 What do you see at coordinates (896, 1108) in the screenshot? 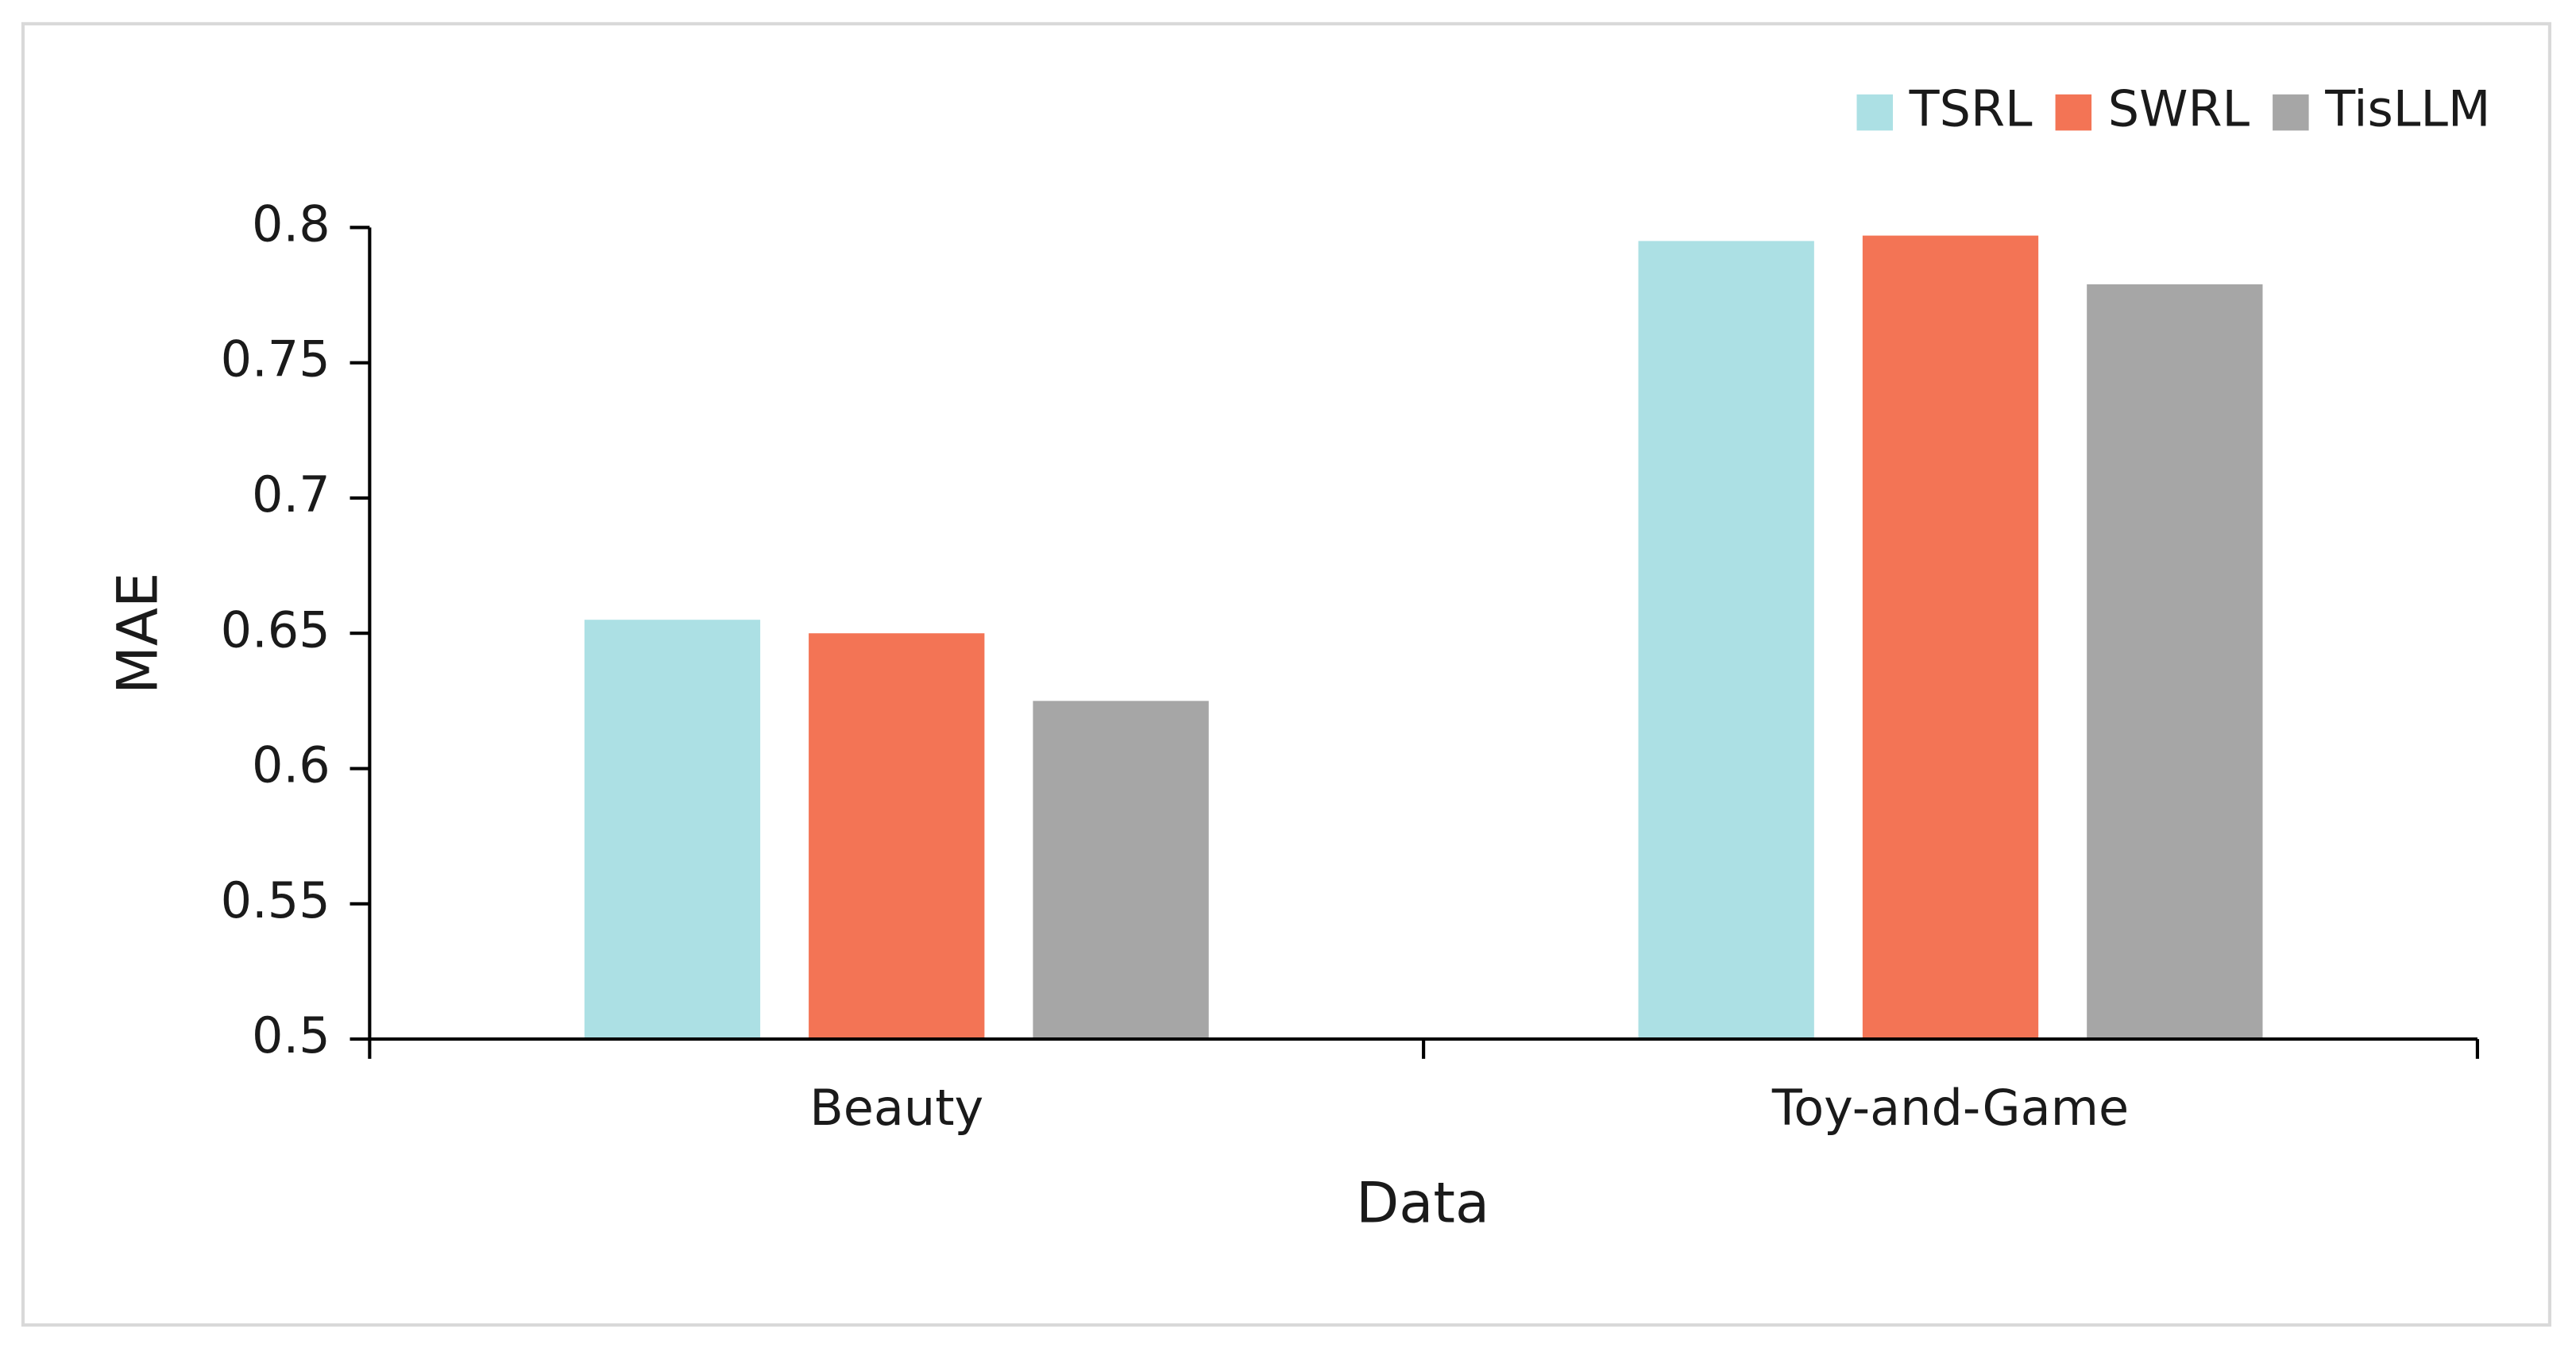
I see `x-tick-label: Beauty` at bounding box center [896, 1108].